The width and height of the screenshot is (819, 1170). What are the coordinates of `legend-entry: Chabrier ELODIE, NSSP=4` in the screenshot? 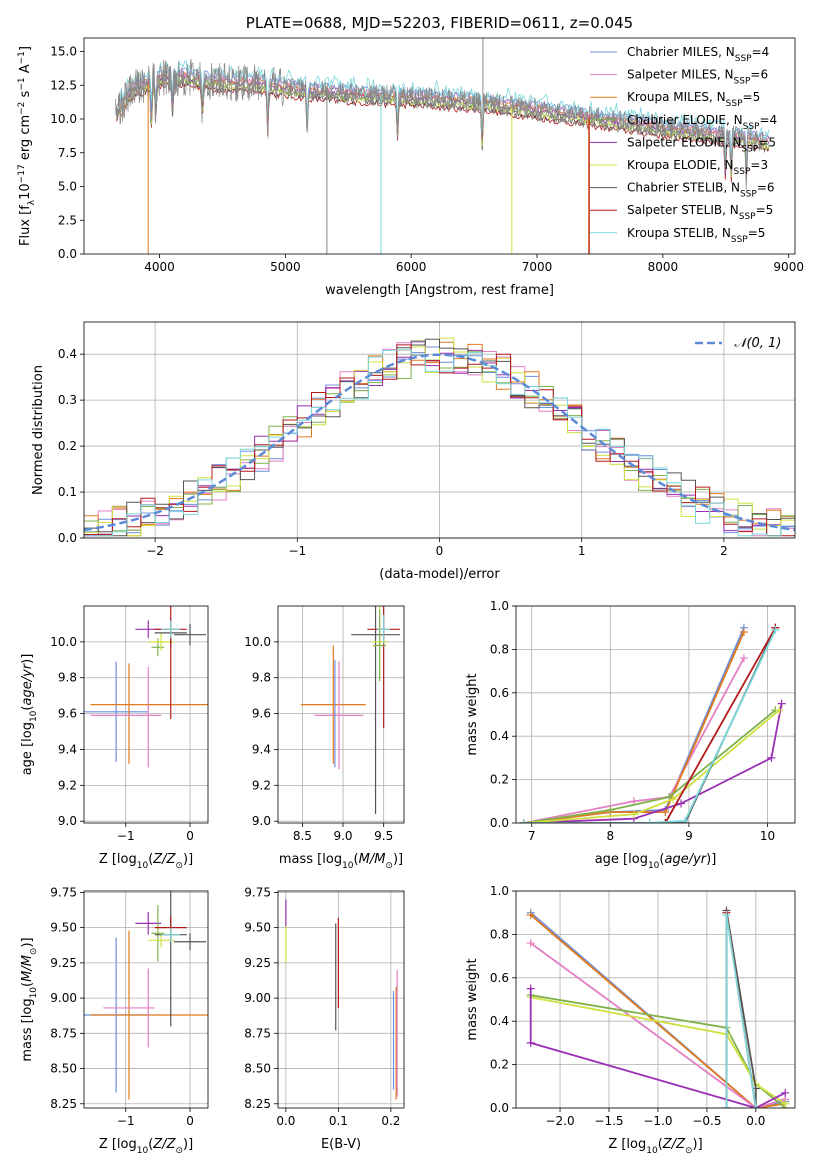 It's located at (702, 122).